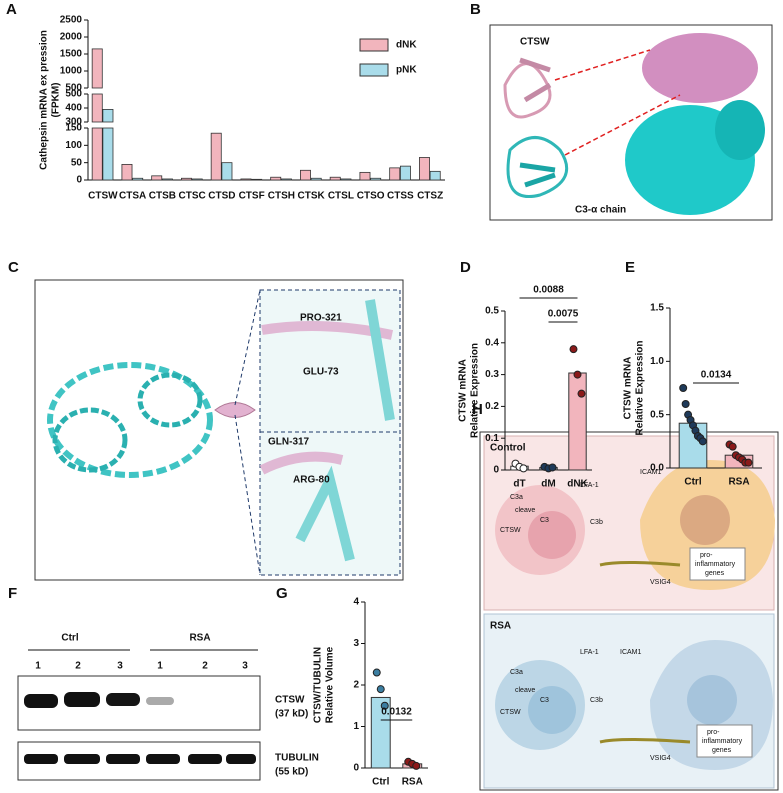 The image size is (783, 793). Describe the element at coordinates (371, 196) in the screenshot. I see `x-tick-label: CTSO` at that location.